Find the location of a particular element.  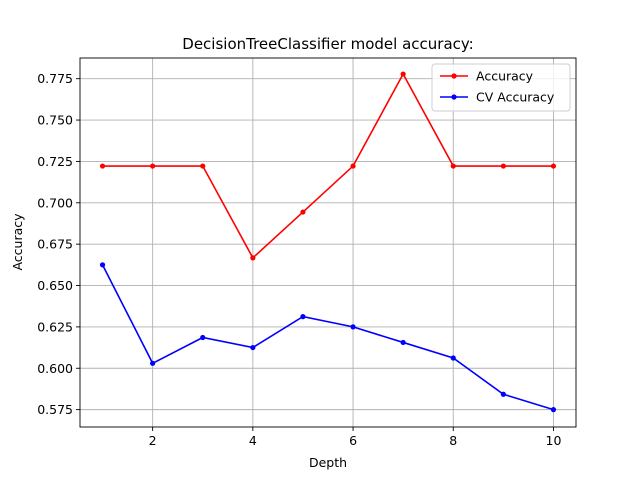

legend: Accuracy CV Accuracy is located at coordinates (501, 87).